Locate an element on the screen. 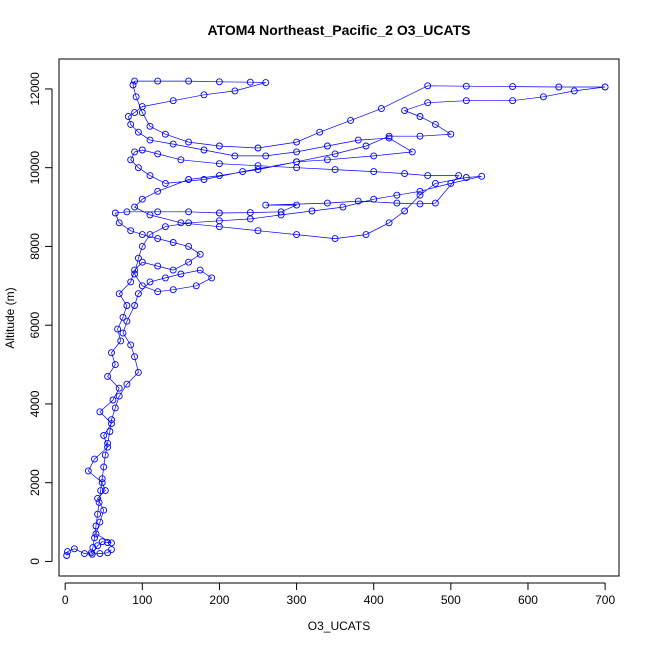 The image size is (650, 650). y-tick-label: 6000 is located at coordinates (35, 325).